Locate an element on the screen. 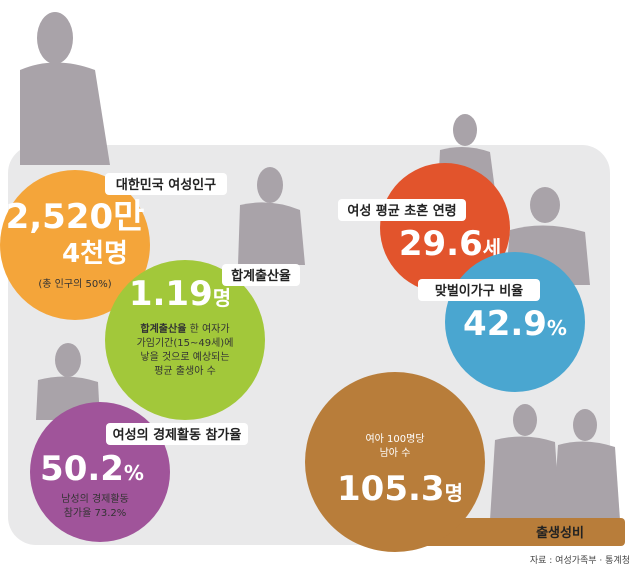 This screenshot has width=640, height=572. note-line: 평균 출생아 수 is located at coordinates (185, 371).